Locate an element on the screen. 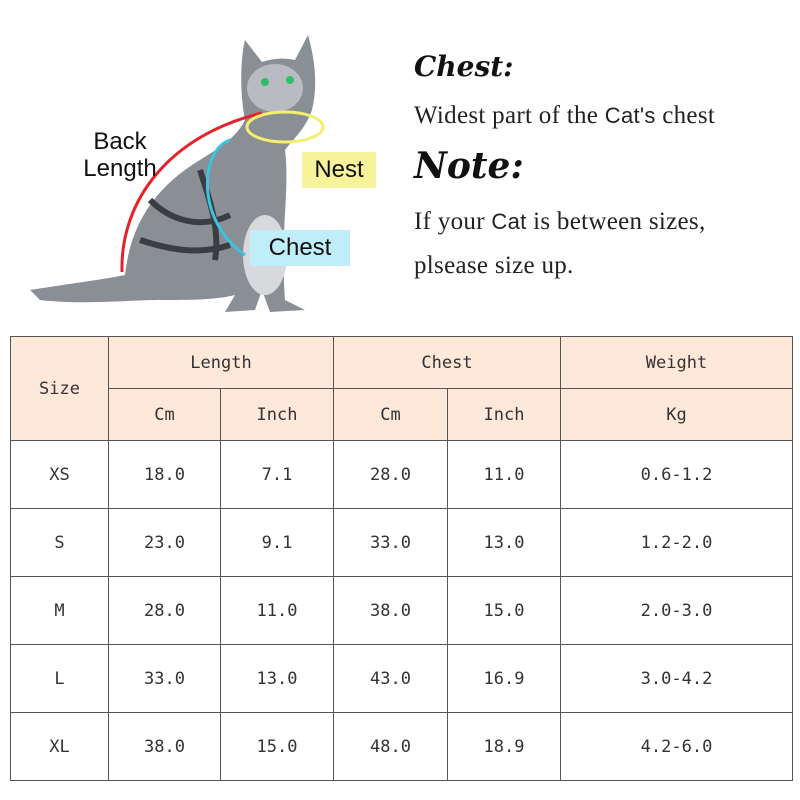 The width and height of the screenshot is (800, 800). table-row: L 33.0 13.0 43.0 16.9 3.0-4.2 is located at coordinates (401, 678).